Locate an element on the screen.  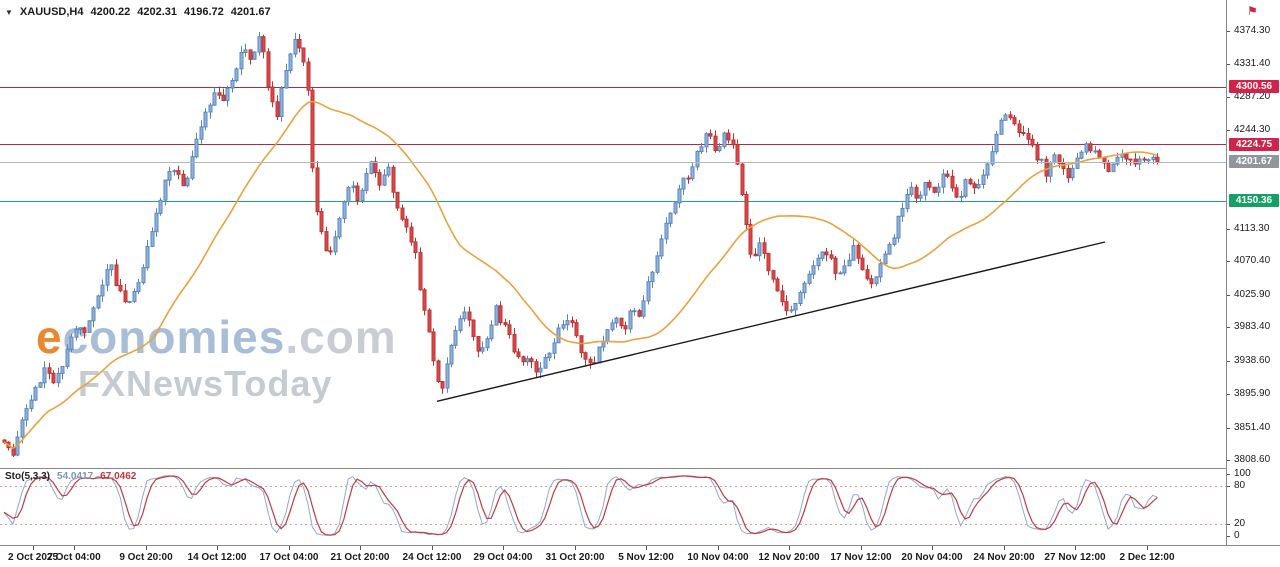
price-axis-label: 4070.40 is located at coordinates (1252, 261).